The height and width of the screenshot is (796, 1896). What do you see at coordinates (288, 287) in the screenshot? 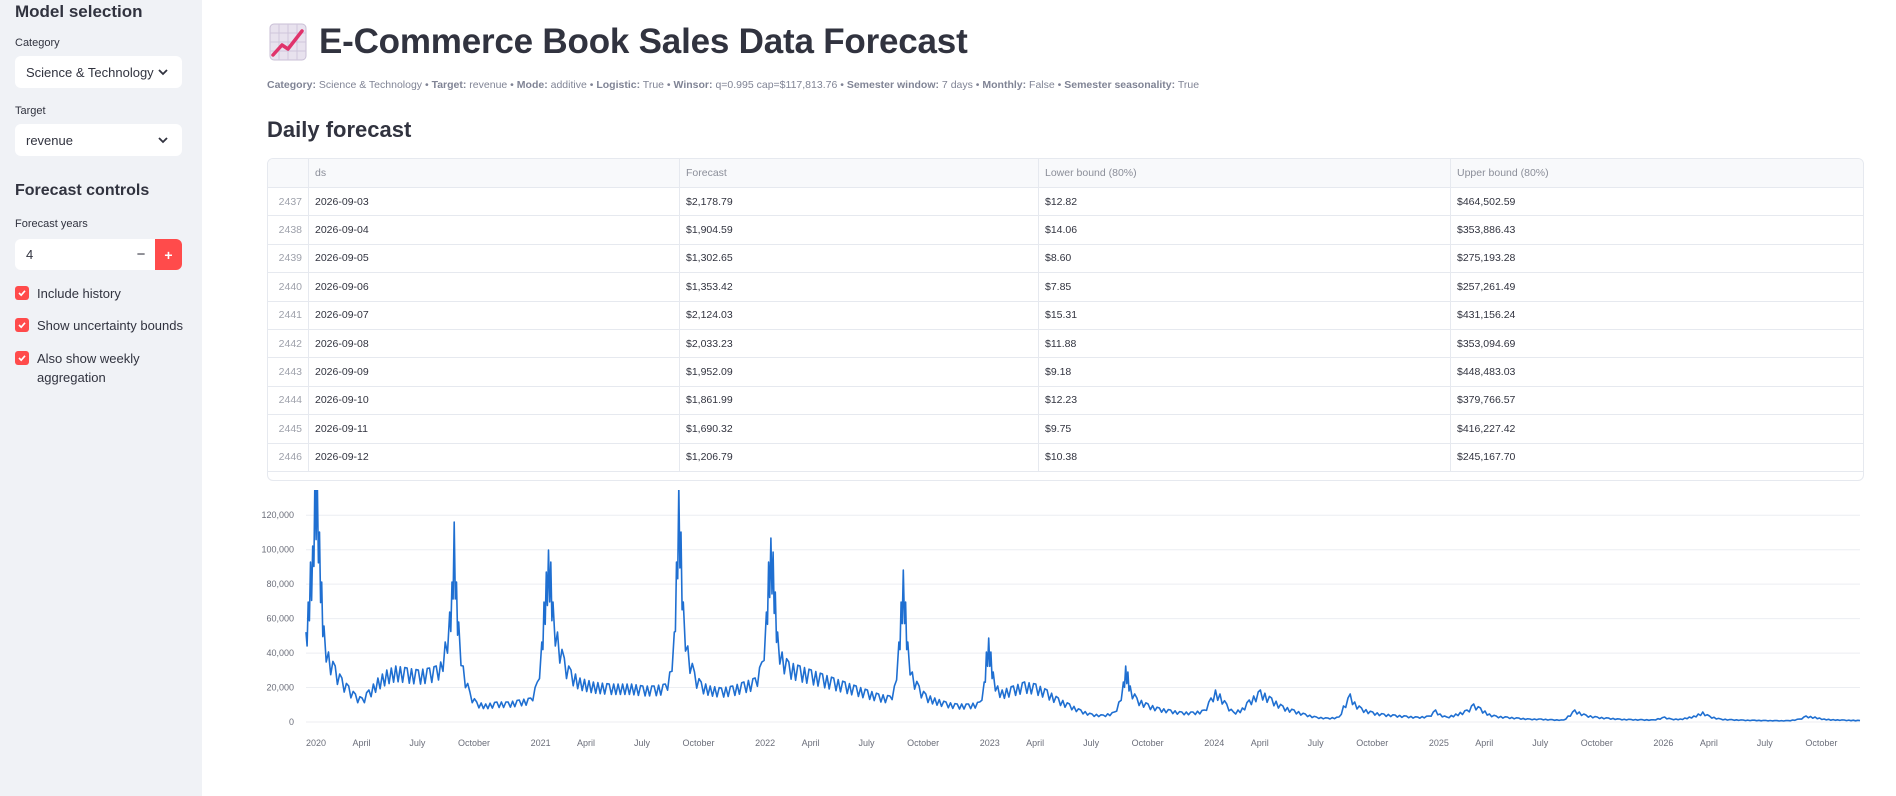
I see `row-index: 2440` at bounding box center [288, 287].